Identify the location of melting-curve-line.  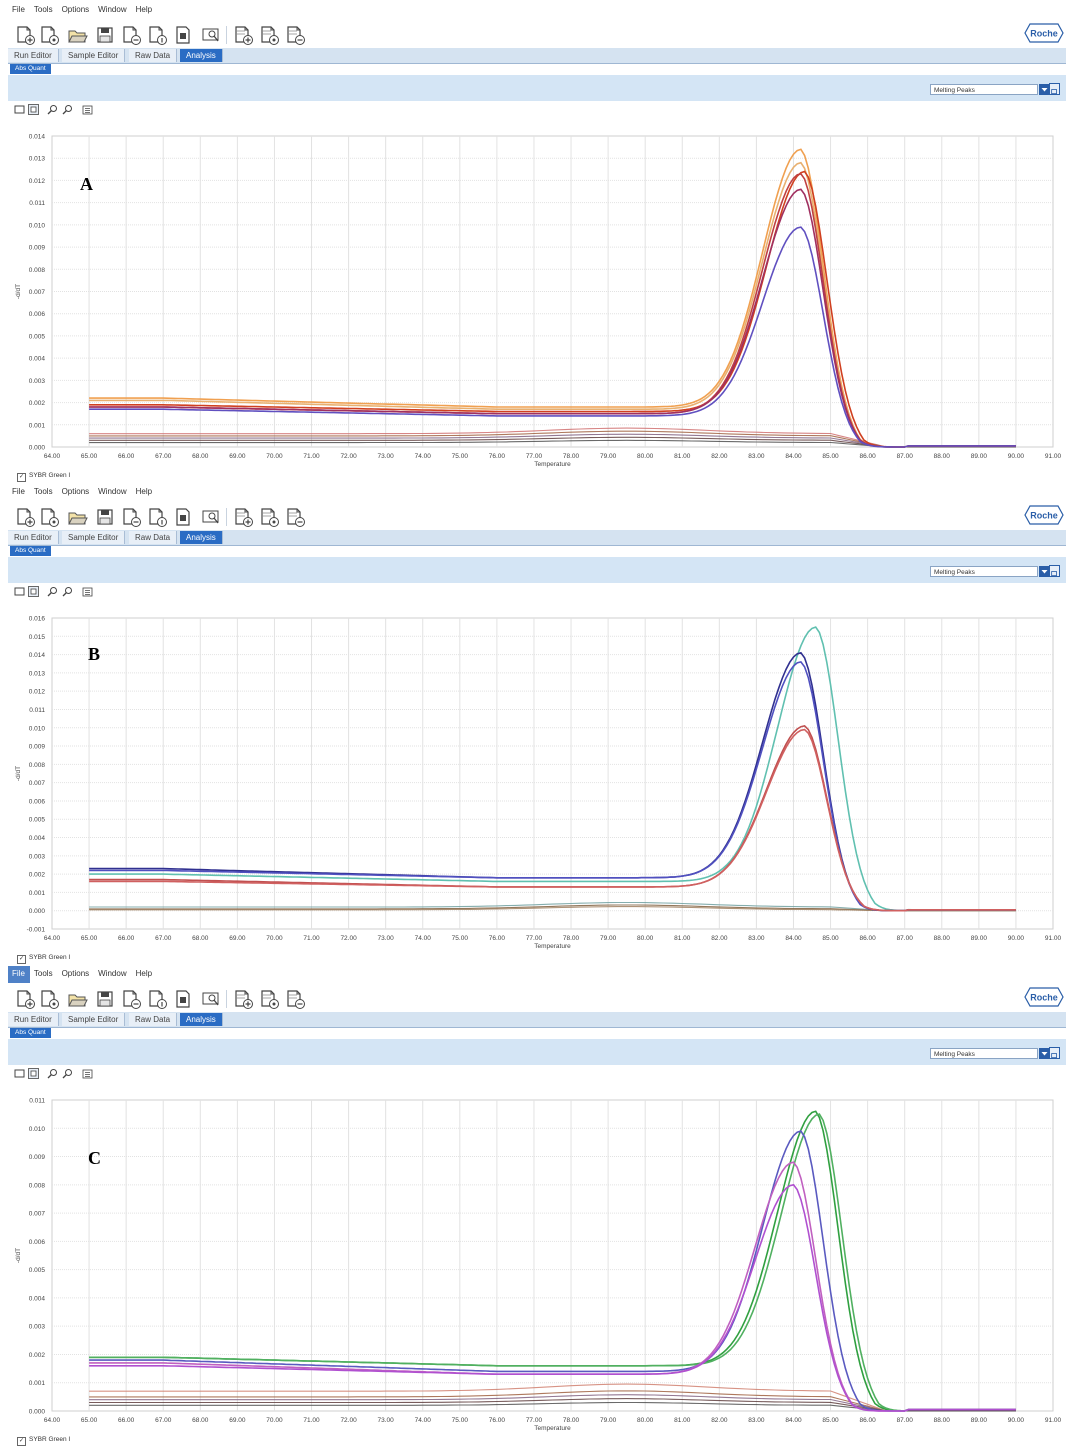
(552, 337).